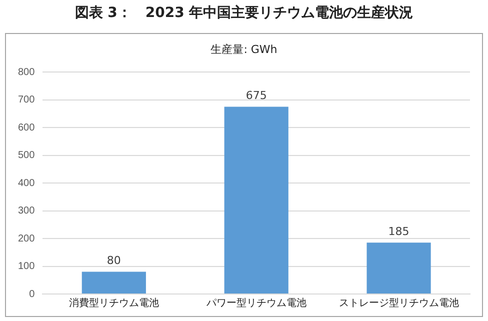  What do you see at coordinates (113, 261) in the screenshot?
I see `data-label: 80` at bounding box center [113, 261].